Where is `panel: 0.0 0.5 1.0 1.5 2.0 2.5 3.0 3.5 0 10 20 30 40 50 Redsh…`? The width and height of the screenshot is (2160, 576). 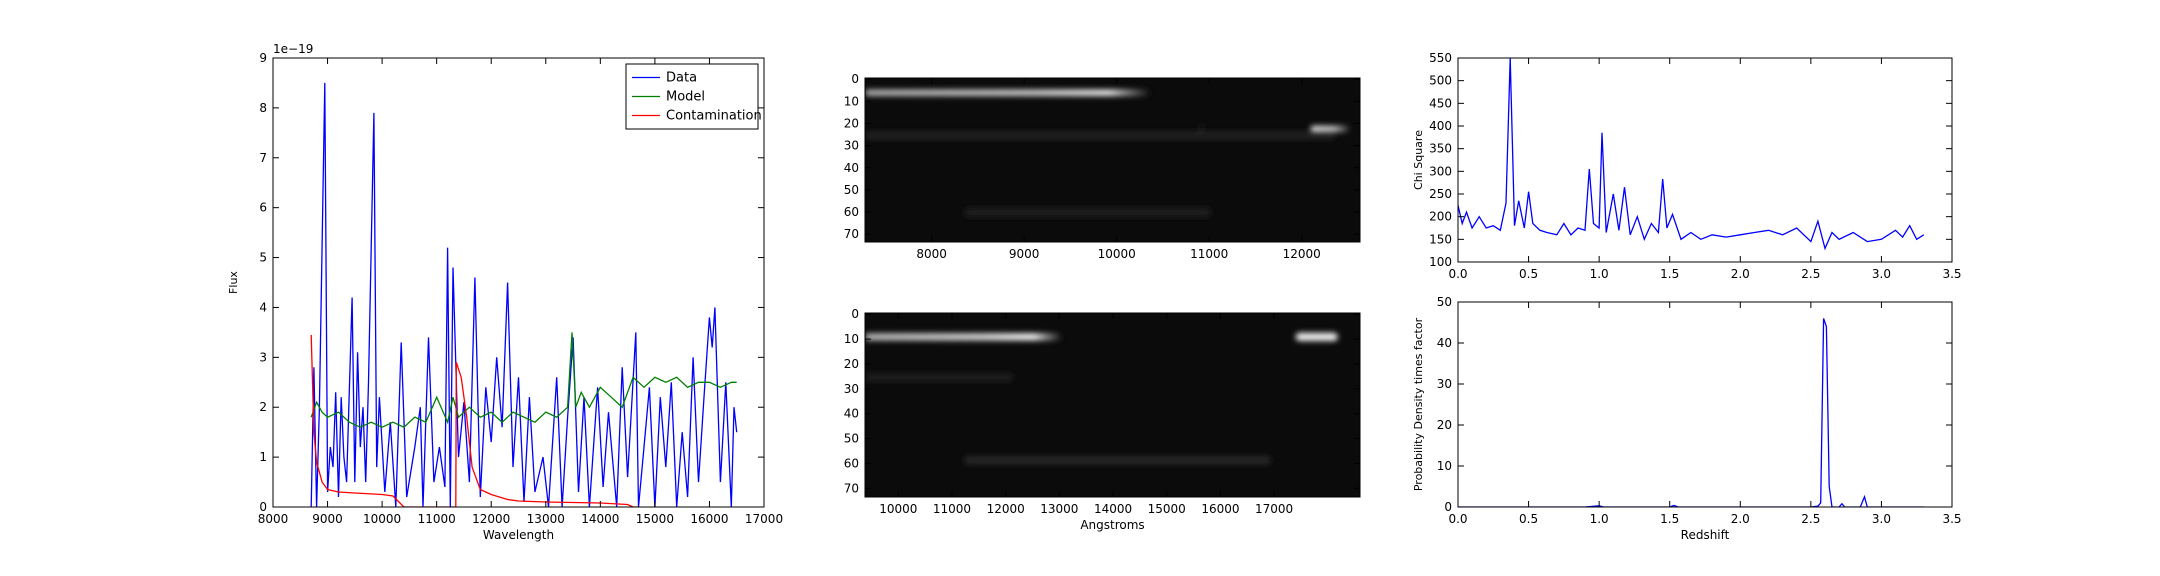
panel: 0.0 0.5 1.0 1.5 2.0 2.5 3.0 3.5 0 10 20 30 40 50 Redsh… is located at coordinates (1687, 418).